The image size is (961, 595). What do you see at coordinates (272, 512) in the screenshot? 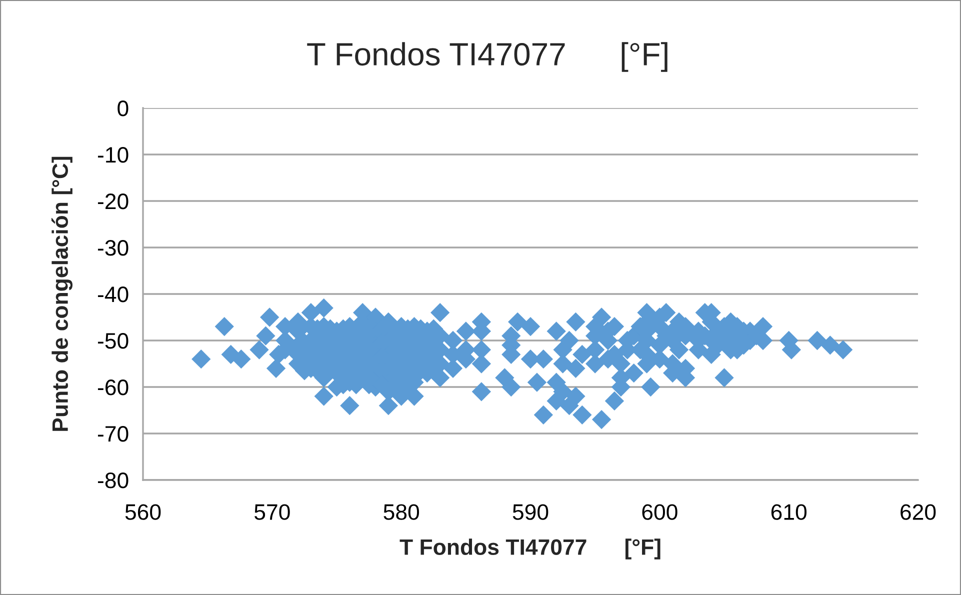
I see `x-tick-label: 570` at bounding box center [272, 512].